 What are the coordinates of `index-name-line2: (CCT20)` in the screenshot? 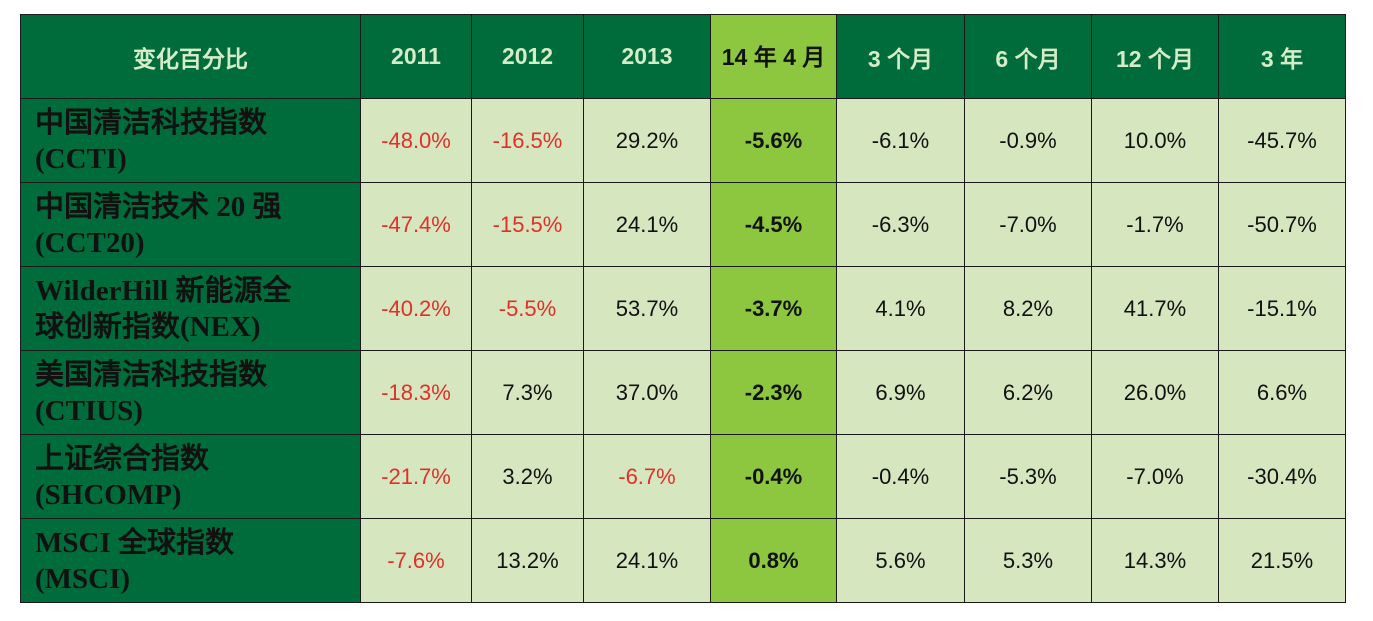 It's located at (90, 242).